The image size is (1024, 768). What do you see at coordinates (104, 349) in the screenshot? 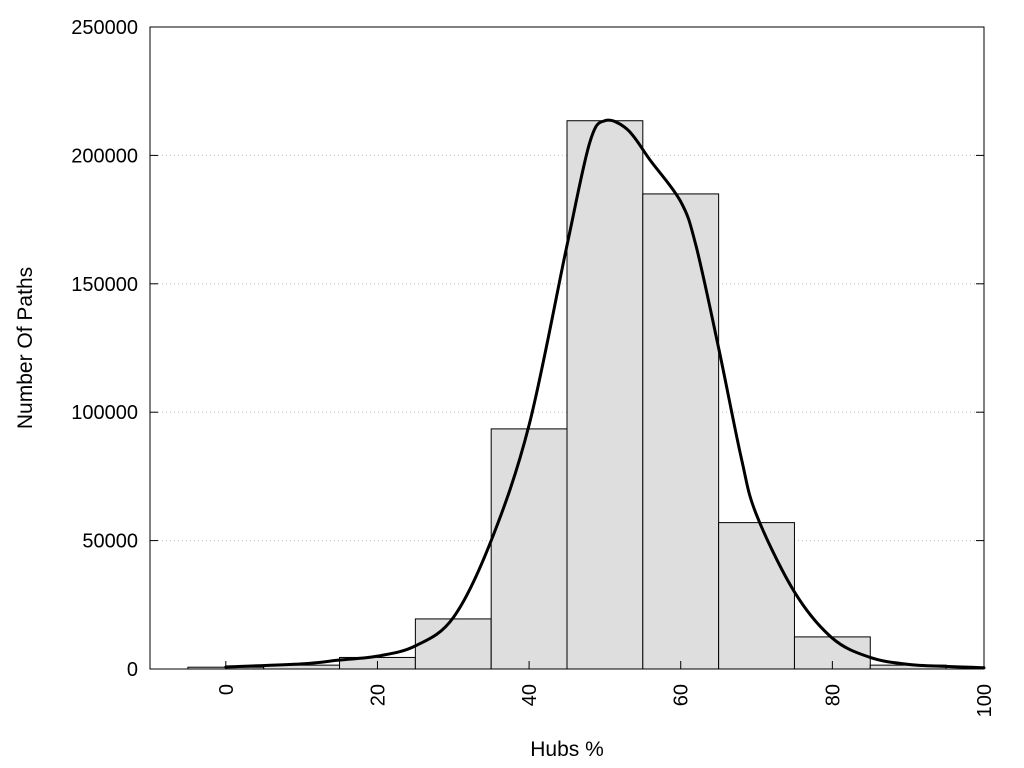
I see `y-tick-labels: 0 50000 100000 150000 200000 250000` at bounding box center [104, 349].